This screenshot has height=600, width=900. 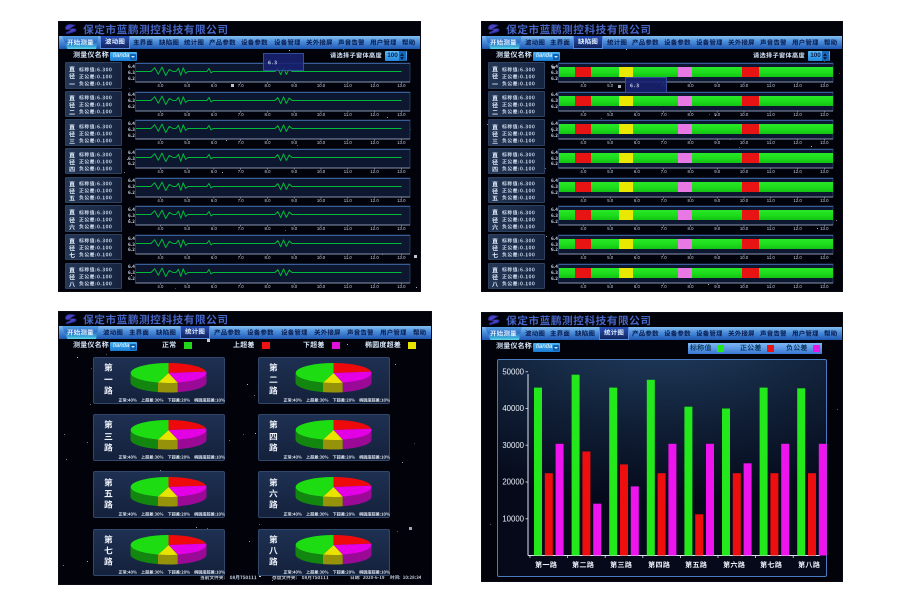 What do you see at coordinates (513, 408) in the screenshot?
I see `svg-text: 40000` at bounding box center [513, 408].